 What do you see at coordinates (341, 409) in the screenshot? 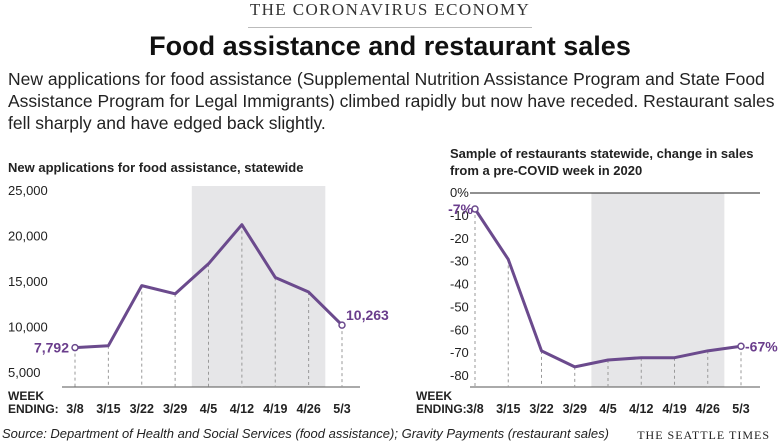
I see `food-x-tick: 5/3` at bounding box center [341, 409].